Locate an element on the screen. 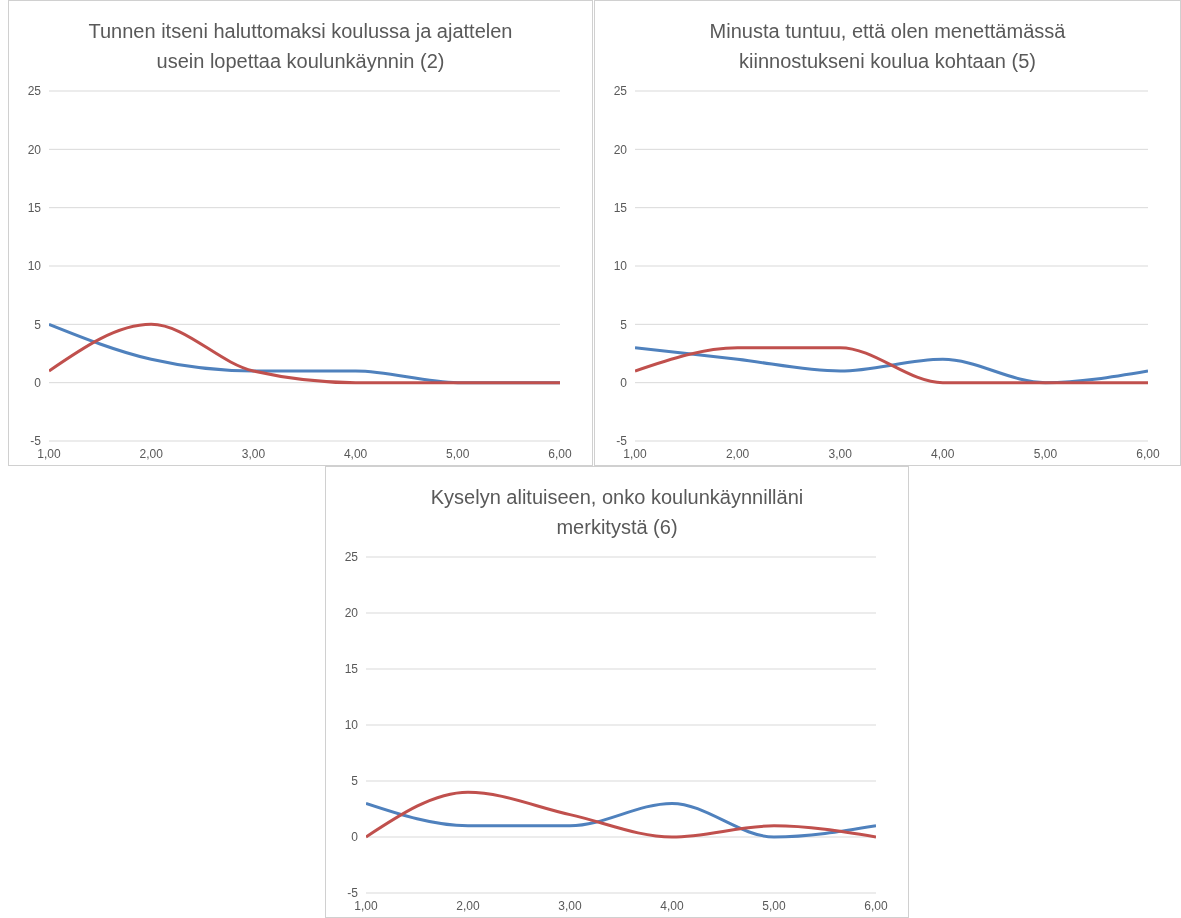 This screenshot has height=918, width=1181. chart-title: Kyselyn alituiseen, onko koulunkäynnilläni merkitystä (6) is located at coordinates (617, 512).